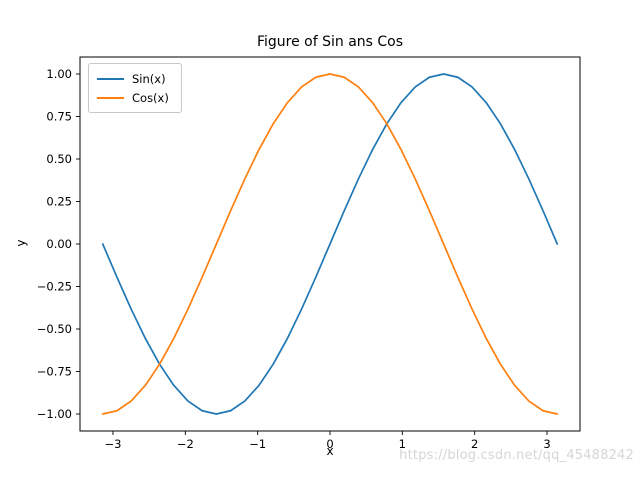 The image size is (640, 480). I want to click on y-tick-label: 1.00, so click(59, 74).